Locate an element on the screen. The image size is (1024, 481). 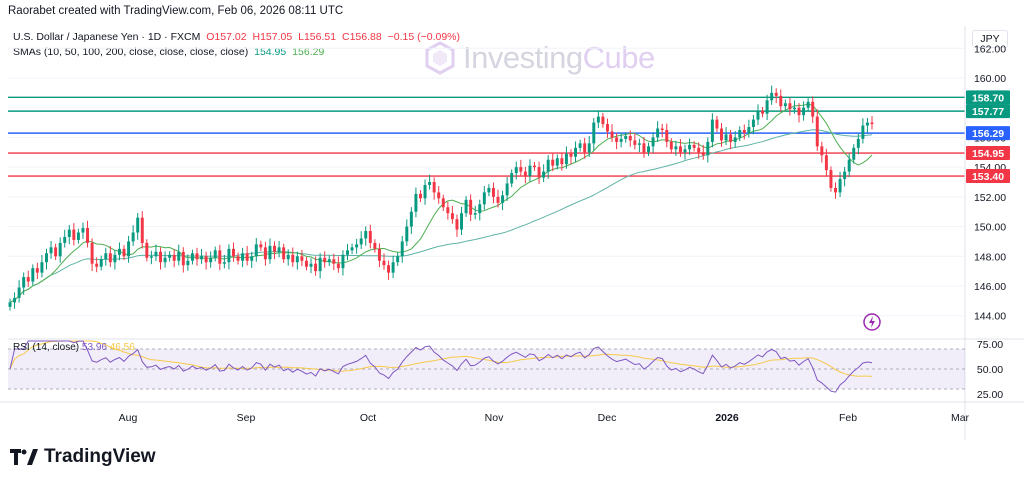
x-tick-label: Sep is located at coordinates (246, 418).